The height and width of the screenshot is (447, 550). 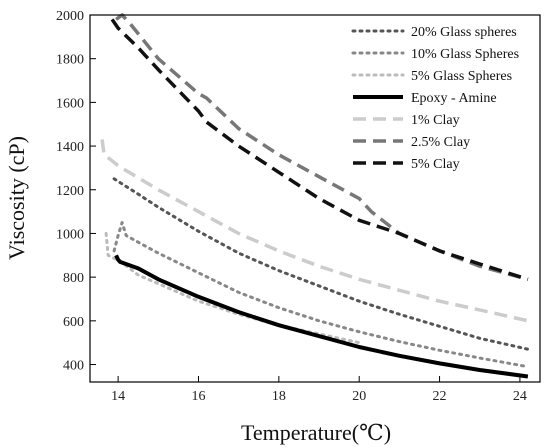 I want to click on x-tick-label: 18, so click(x=279, y=396).